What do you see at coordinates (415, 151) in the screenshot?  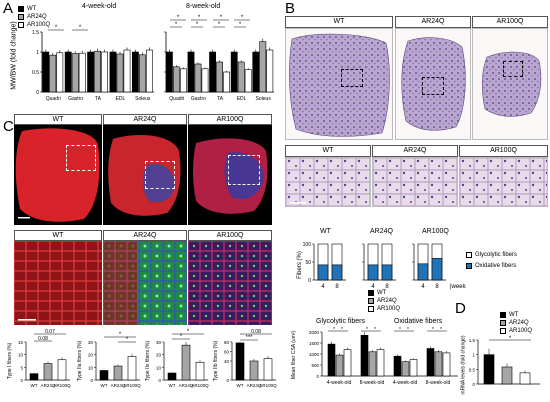 I see `panelB-zoom-header-ar24q: AR24Q` at bounding box center [415, 151].